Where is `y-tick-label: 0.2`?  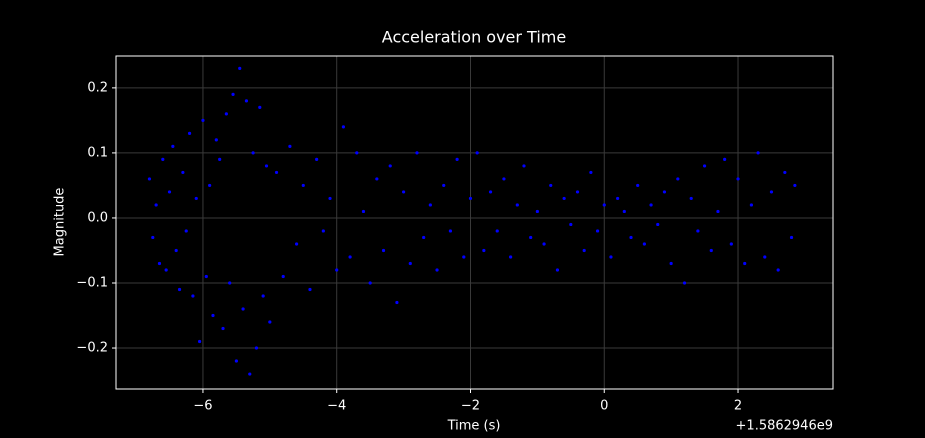
y-tick-label: 0.2 is located at coordinates (97, 87).